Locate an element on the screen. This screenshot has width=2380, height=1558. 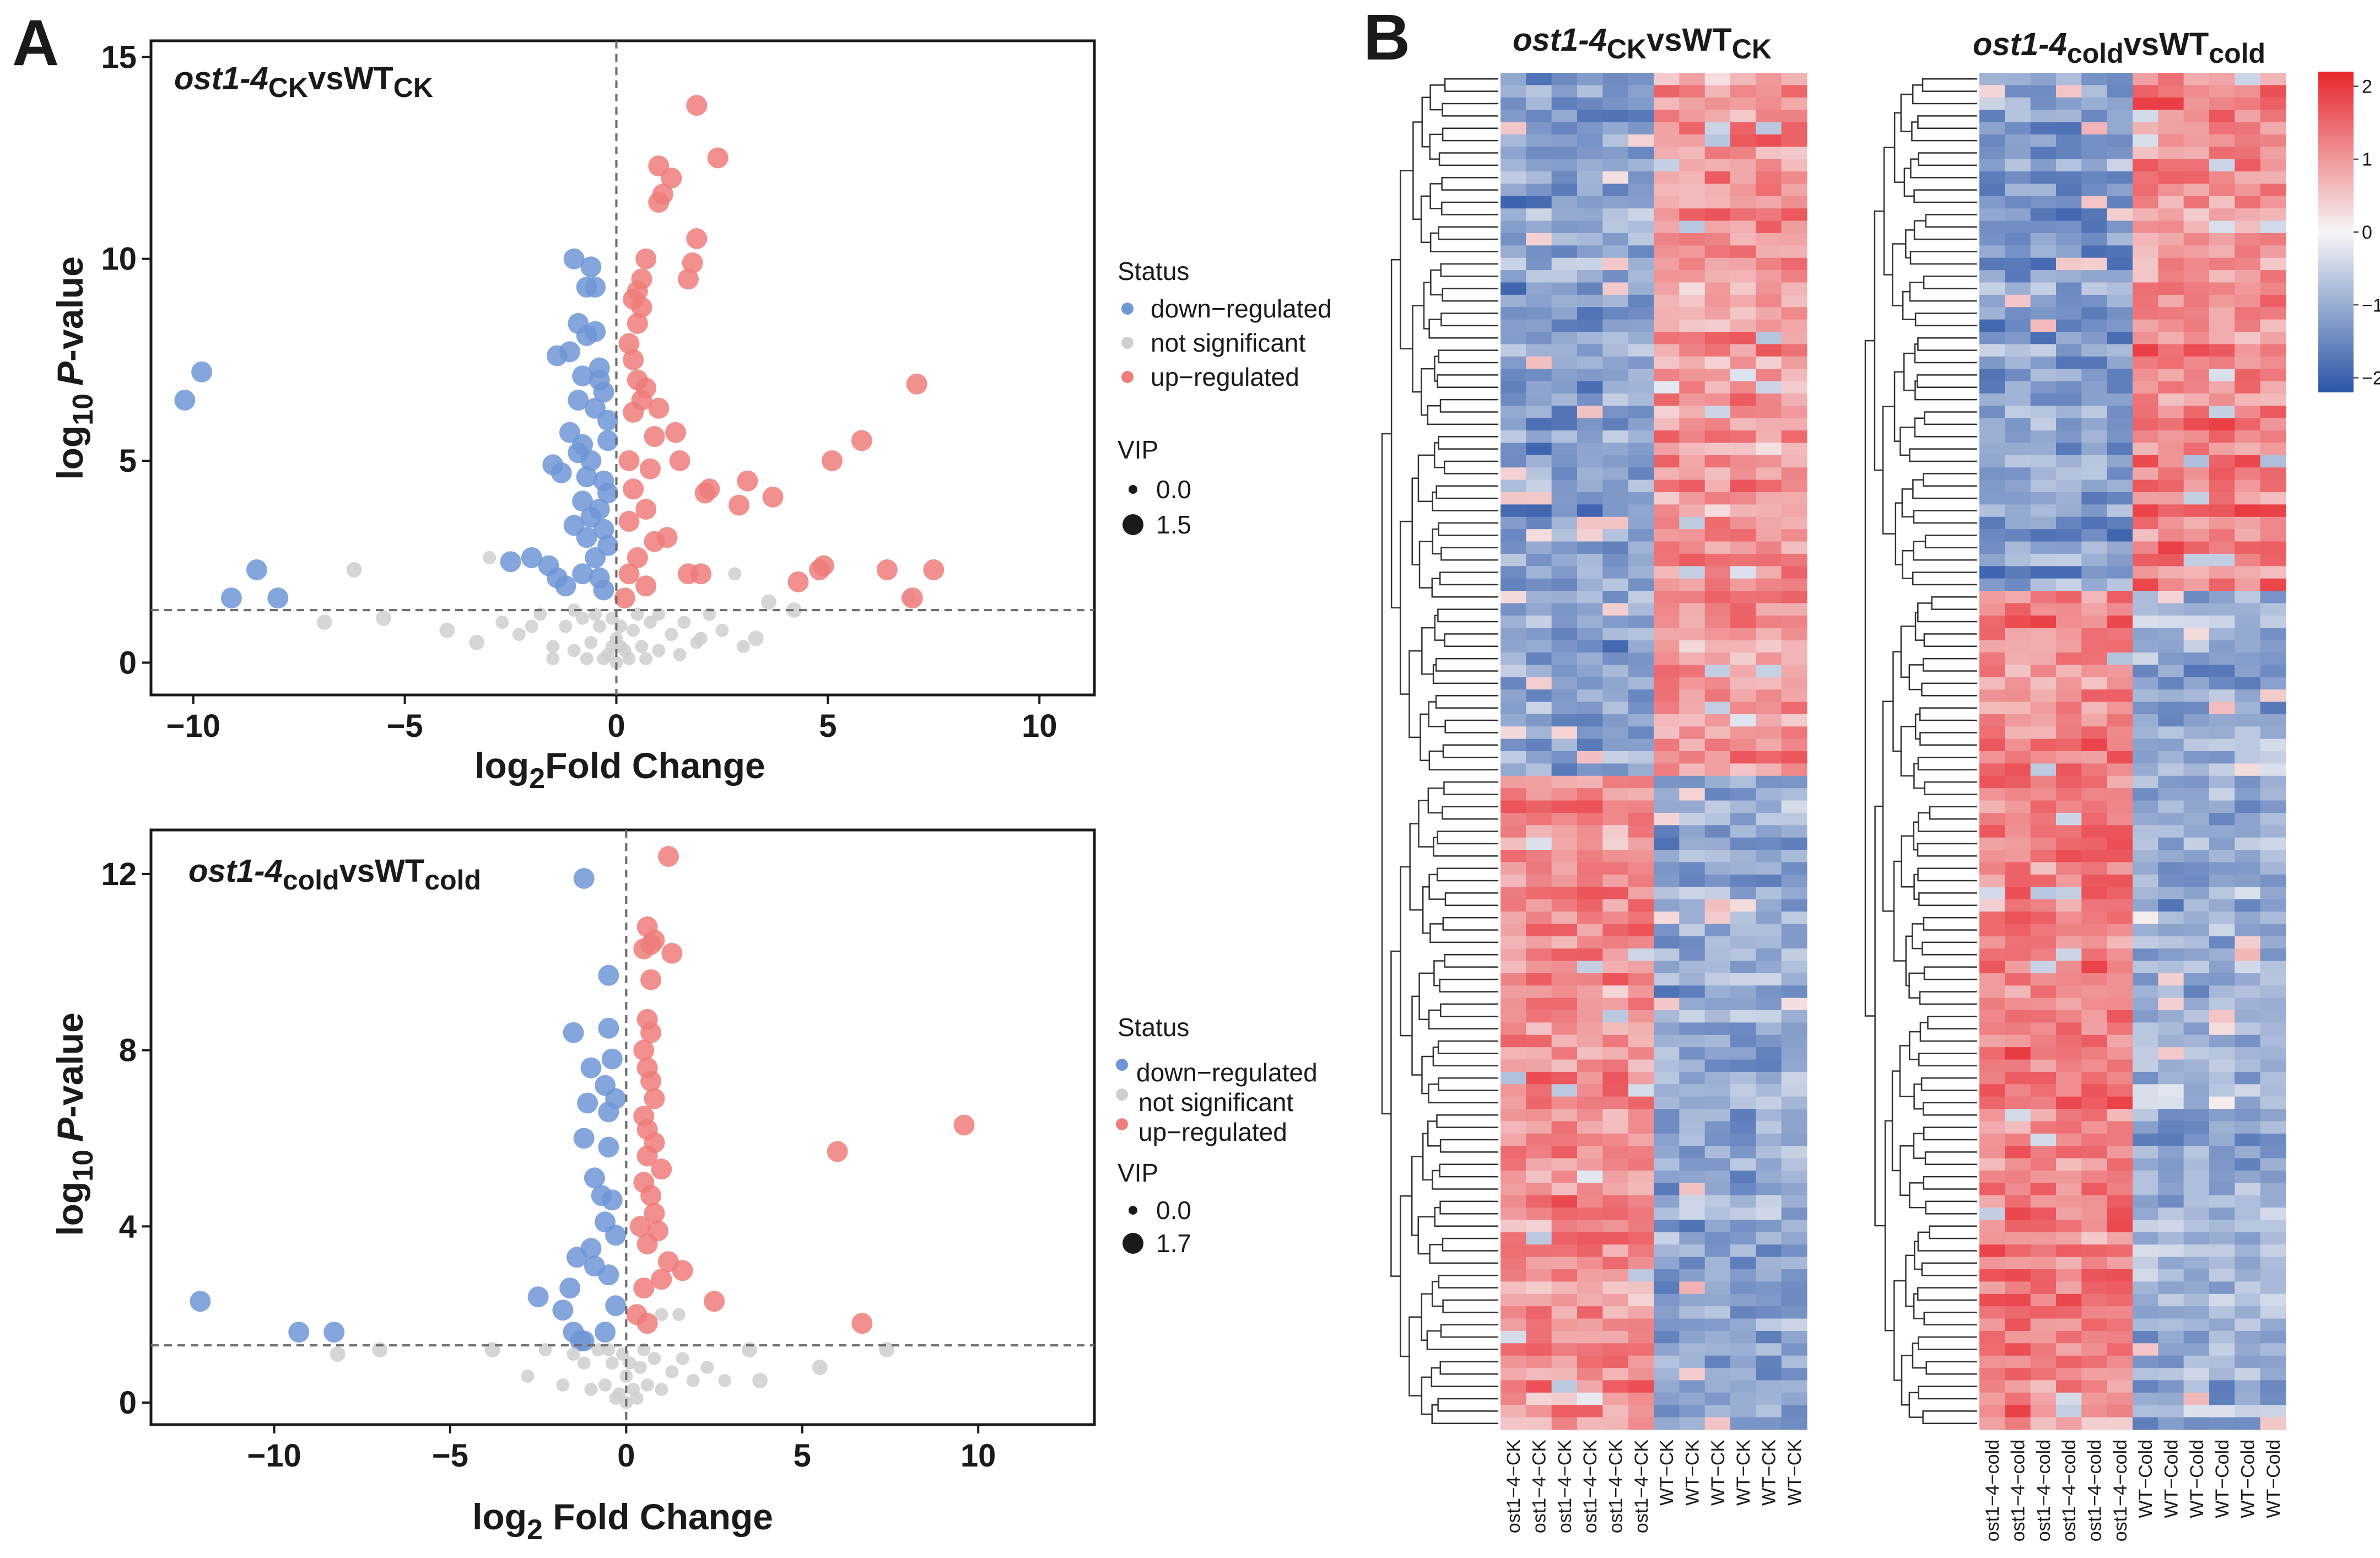
point-not-significant is located at coordinates (599, 626).